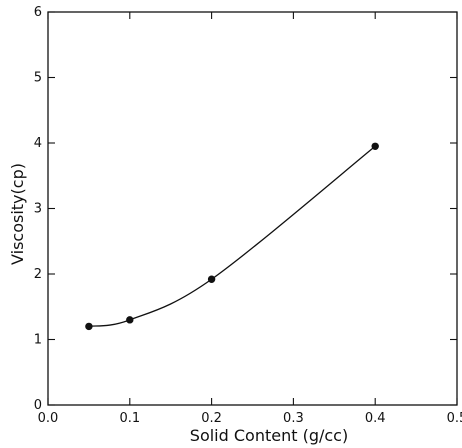  What do you see at coordinates (38, 12) in the screenshot?
I see `y-tick-label: 6` at bounding box center [38, 12].